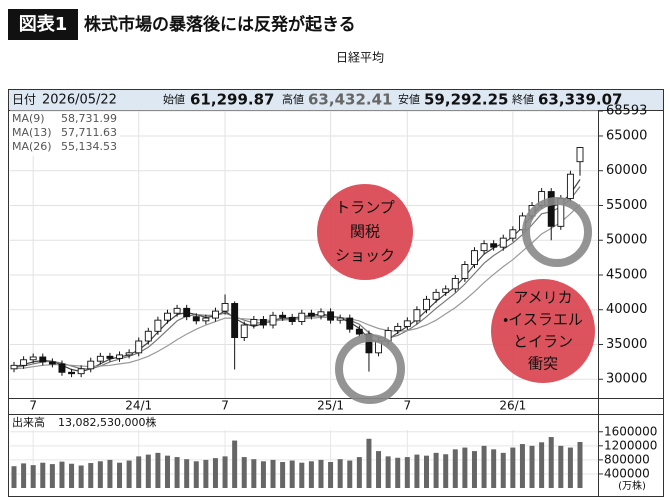  Describe the element at coordinates (626, 274) in the screenshot. I see `y-tick-label: 45000` at that location.